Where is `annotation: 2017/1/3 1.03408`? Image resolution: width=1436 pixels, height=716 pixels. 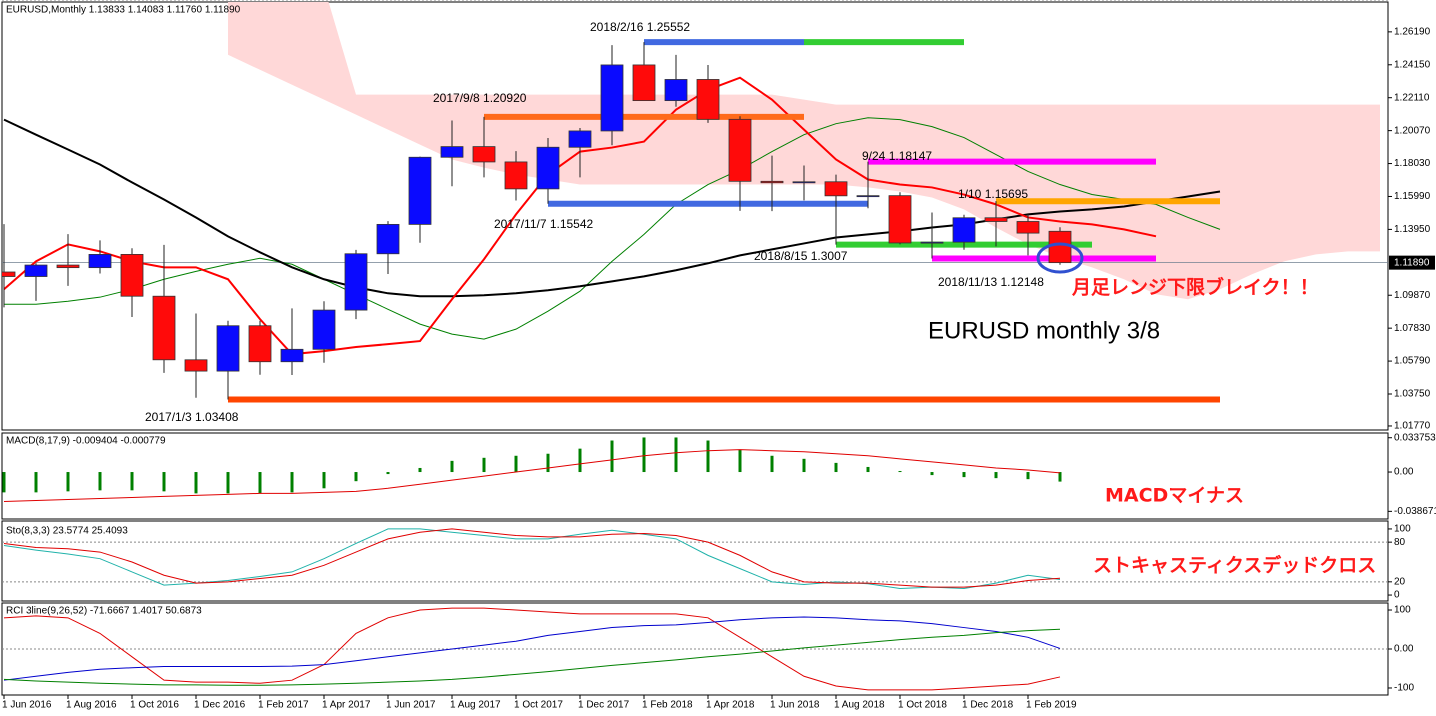
annotation: 2017/1/3 1.03408 is located at coordinates (192, 417).